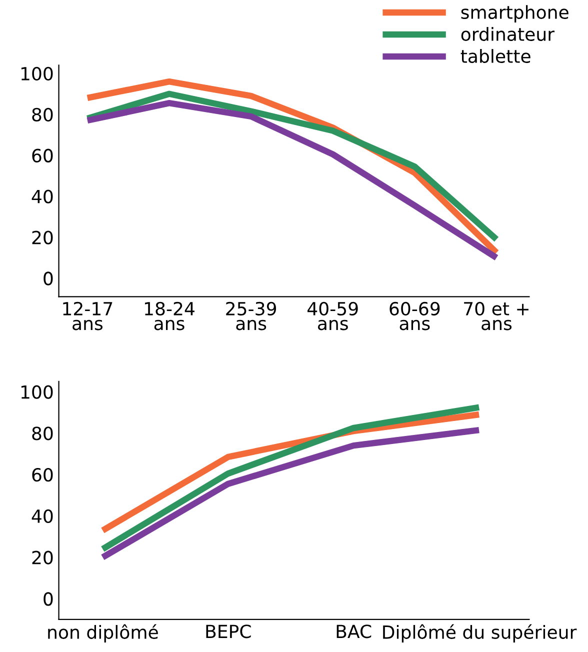 This screenshot has height=652, width=588. Describe the element at coordinates (251, 316) in the screenshot. I see `x-tick-label: 25-39 ans` at that location.